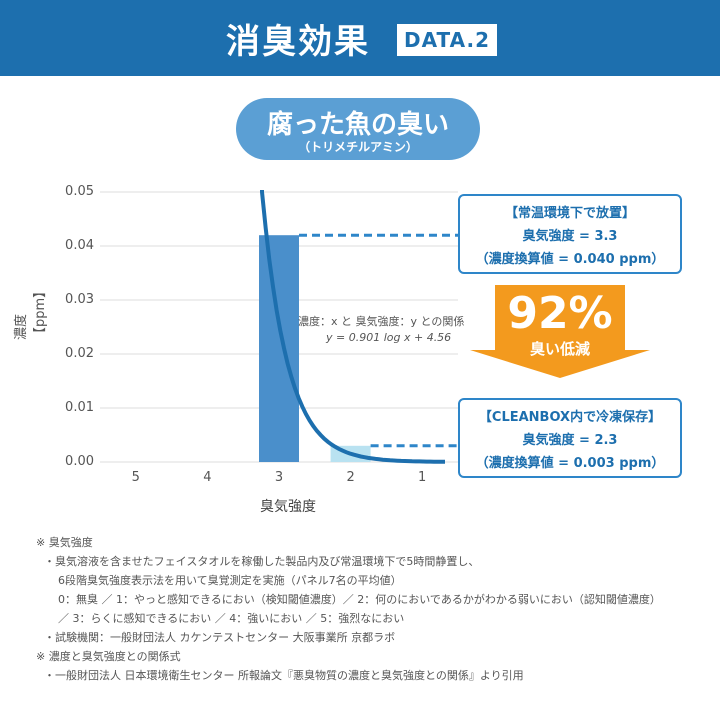  I want to click on reduction-label: 92% 臭い低減, so click(560, 324).